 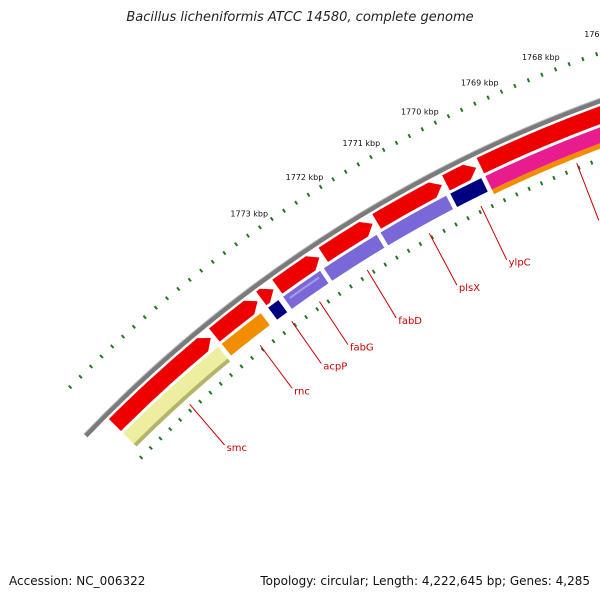 What do you see at coordinates (77, 581) in the screenshot?
I see `accession-text: Accession: NC_006322` at bounding box center [77, 581].